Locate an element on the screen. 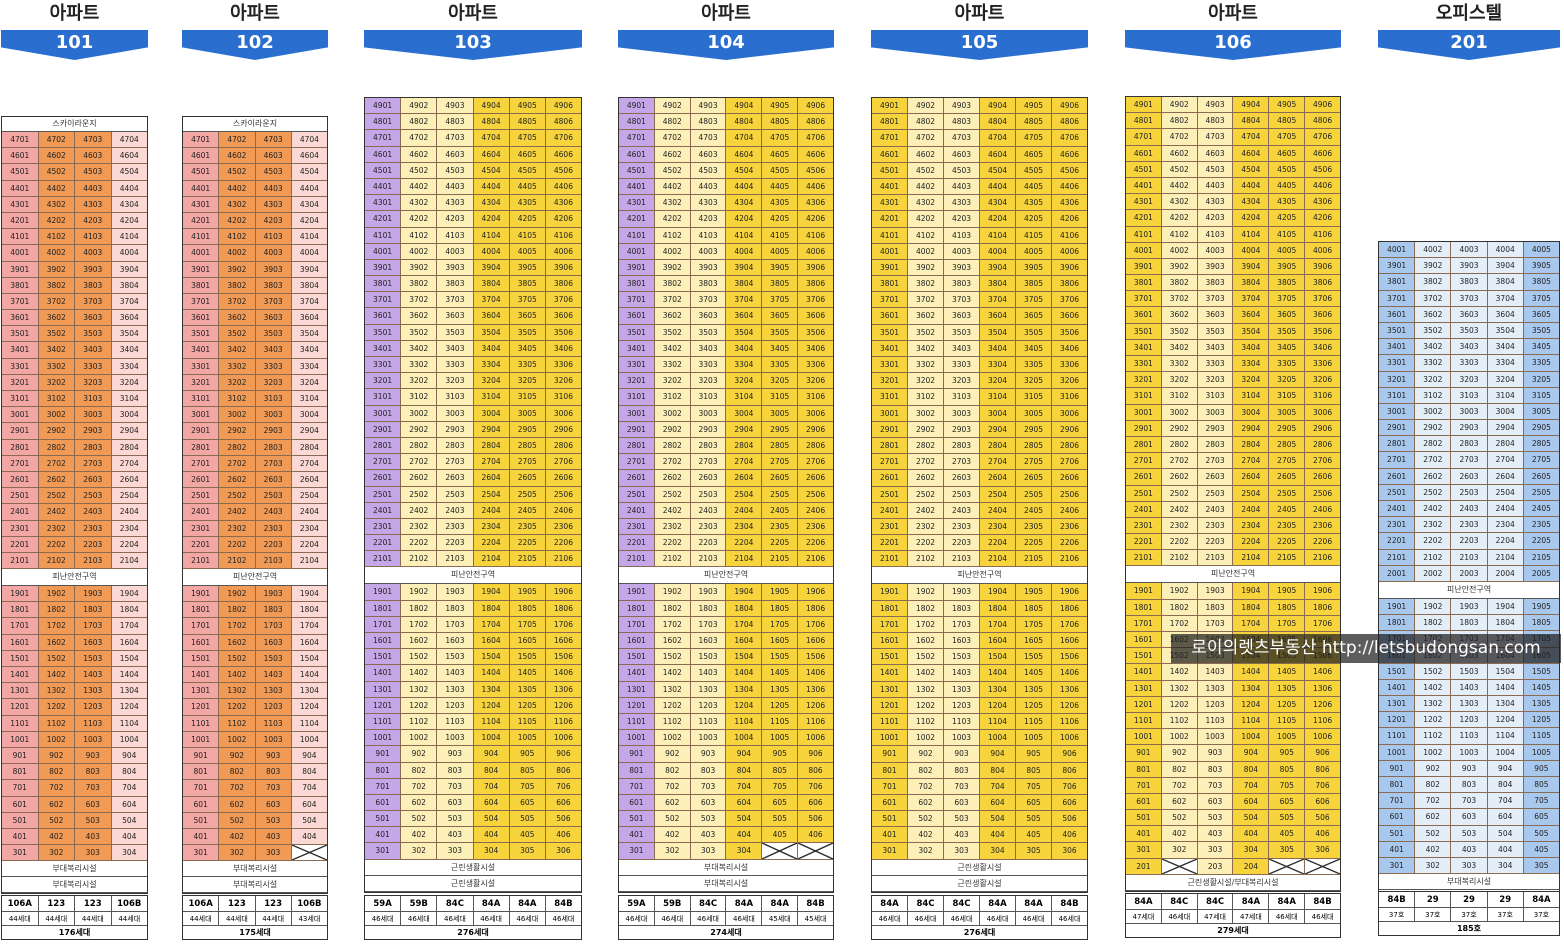 The width and height of the screenshot is (1564, 946). unit-cell: 806 is located at coordinates (1322, 769).